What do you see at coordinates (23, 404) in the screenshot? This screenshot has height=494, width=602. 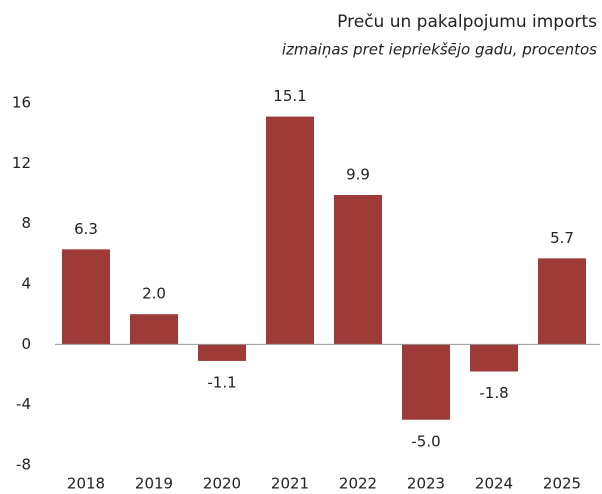 I see `y-tick-label: -4` at bounding box center [23, 404].